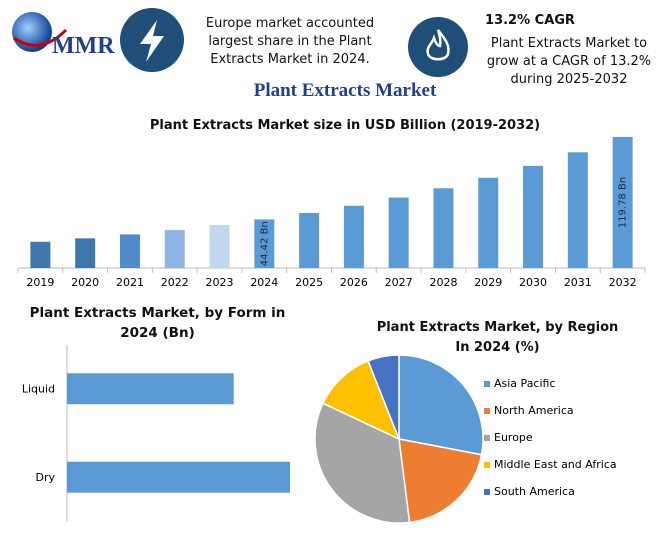 This screenshot has width=664, height=538. Describe the element at coordinates (534, 410) in the screenshot. I see `legend-label: North America` at that location.